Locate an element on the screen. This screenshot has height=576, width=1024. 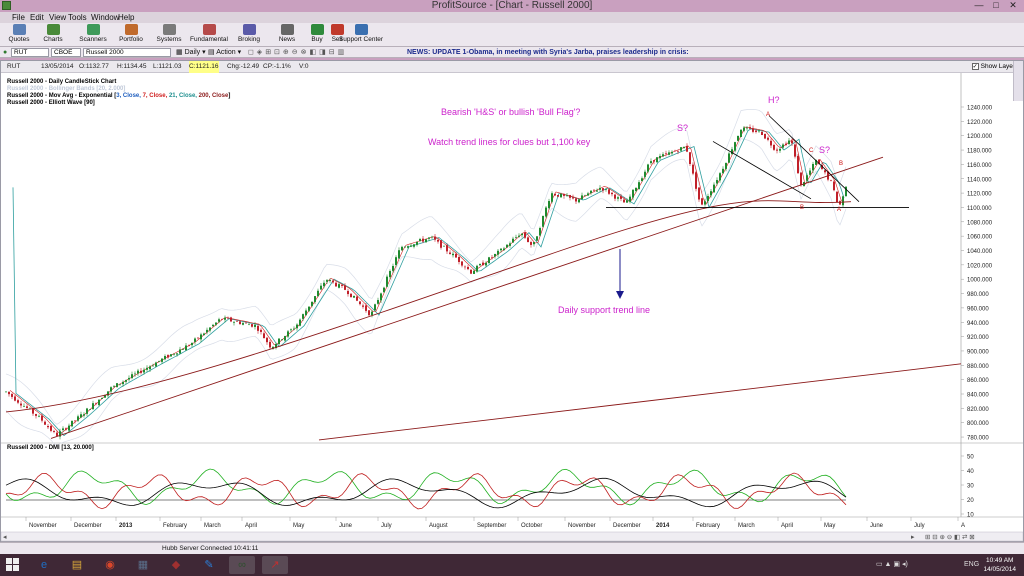
chart-scrollbar: ◂ ▸ ⊞ ⊟ ⊕ ⊖ ◧ ⇄ ⊠ is located at coordinates (512, 536).